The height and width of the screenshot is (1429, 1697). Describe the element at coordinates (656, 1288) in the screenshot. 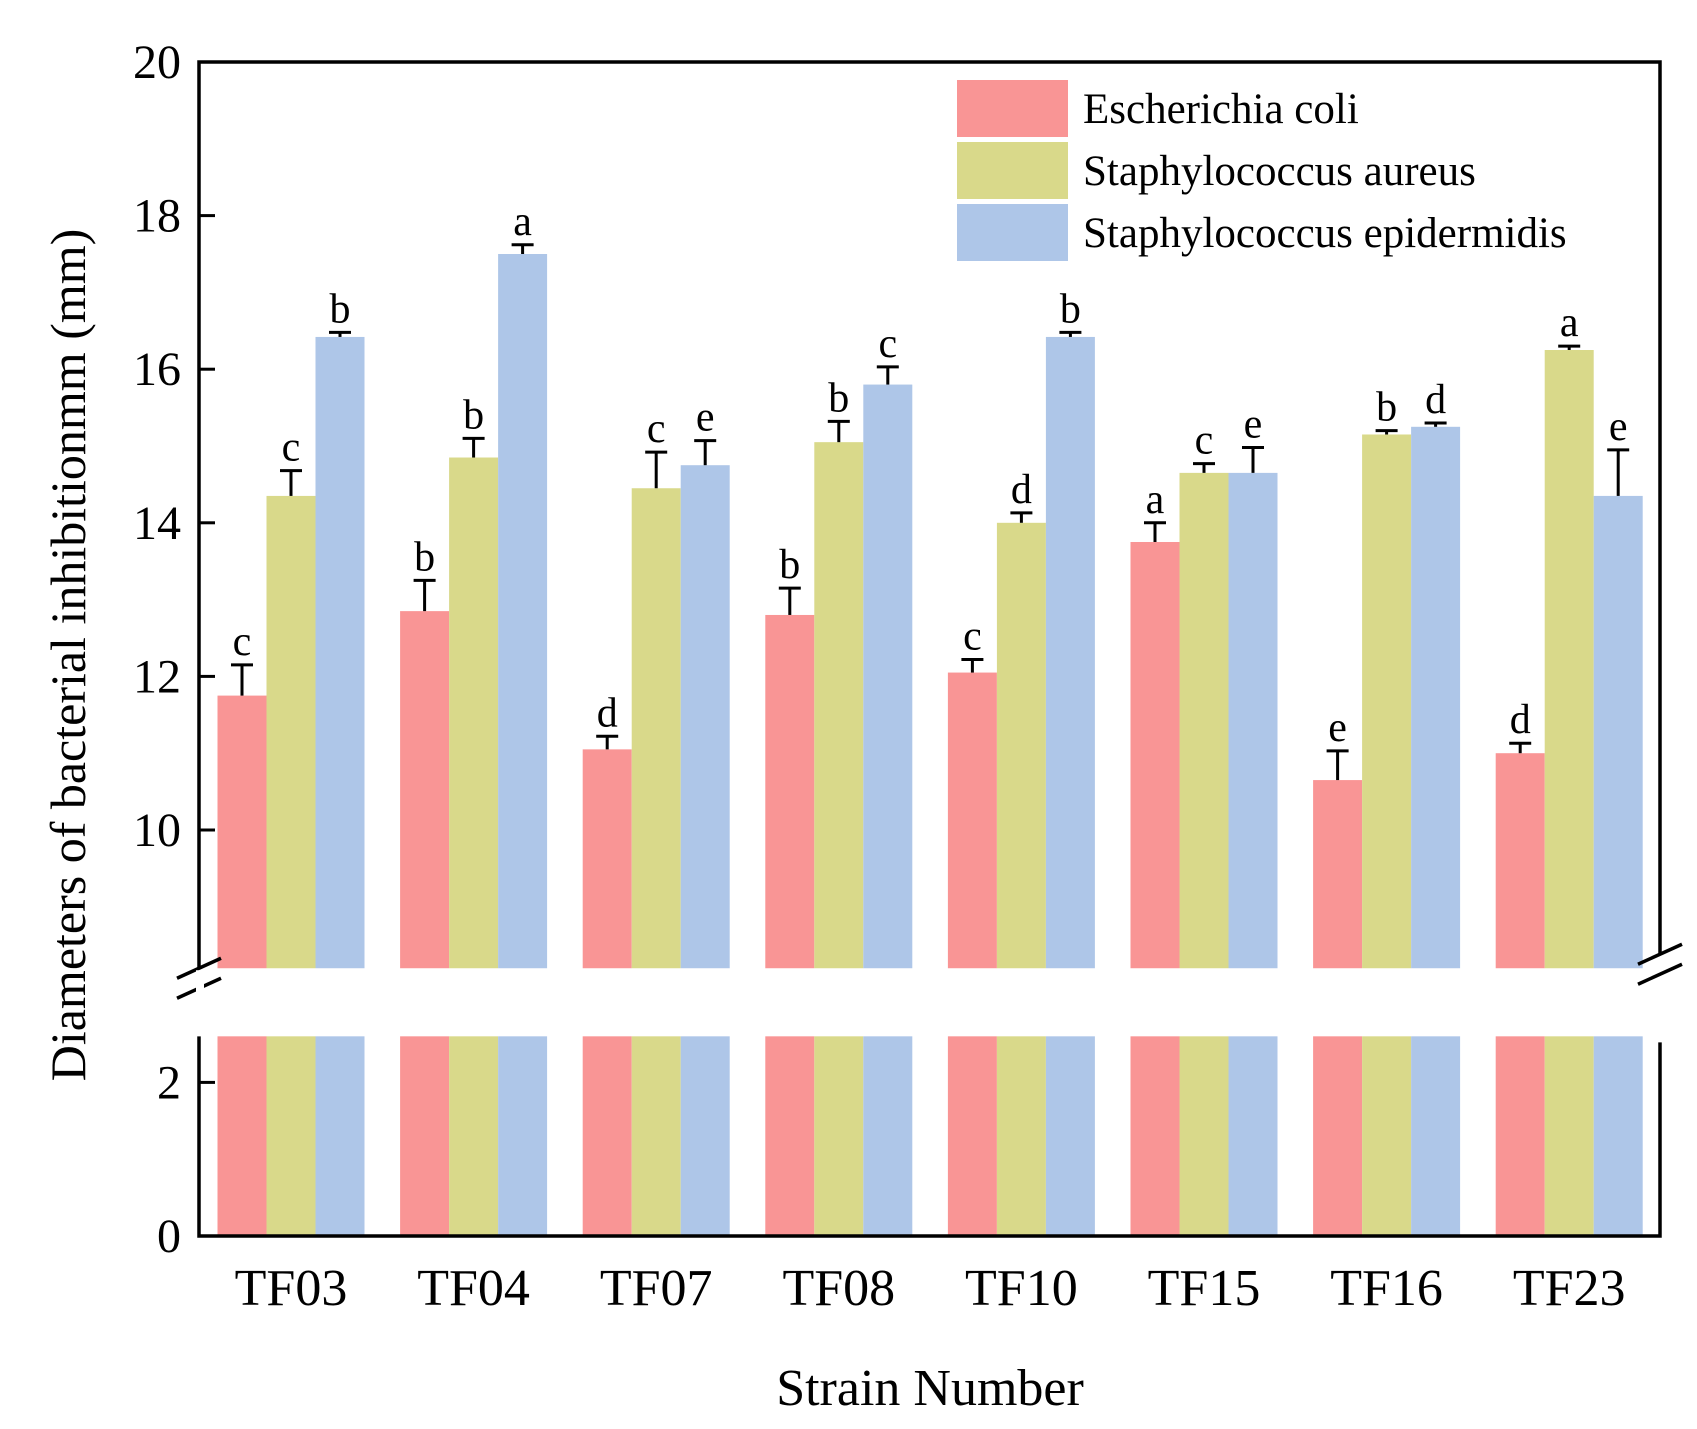

I see `x-tick-label: TF07` at that location.